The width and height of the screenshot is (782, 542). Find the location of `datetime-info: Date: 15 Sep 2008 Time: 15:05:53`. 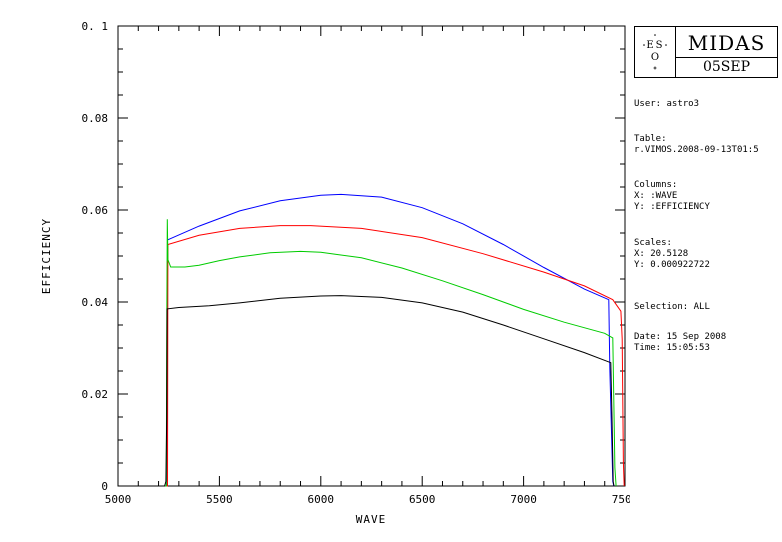

datetime-info: Date: 15 Sep 2008 Time: 15:05:53 is located at coordinates (680, 343).